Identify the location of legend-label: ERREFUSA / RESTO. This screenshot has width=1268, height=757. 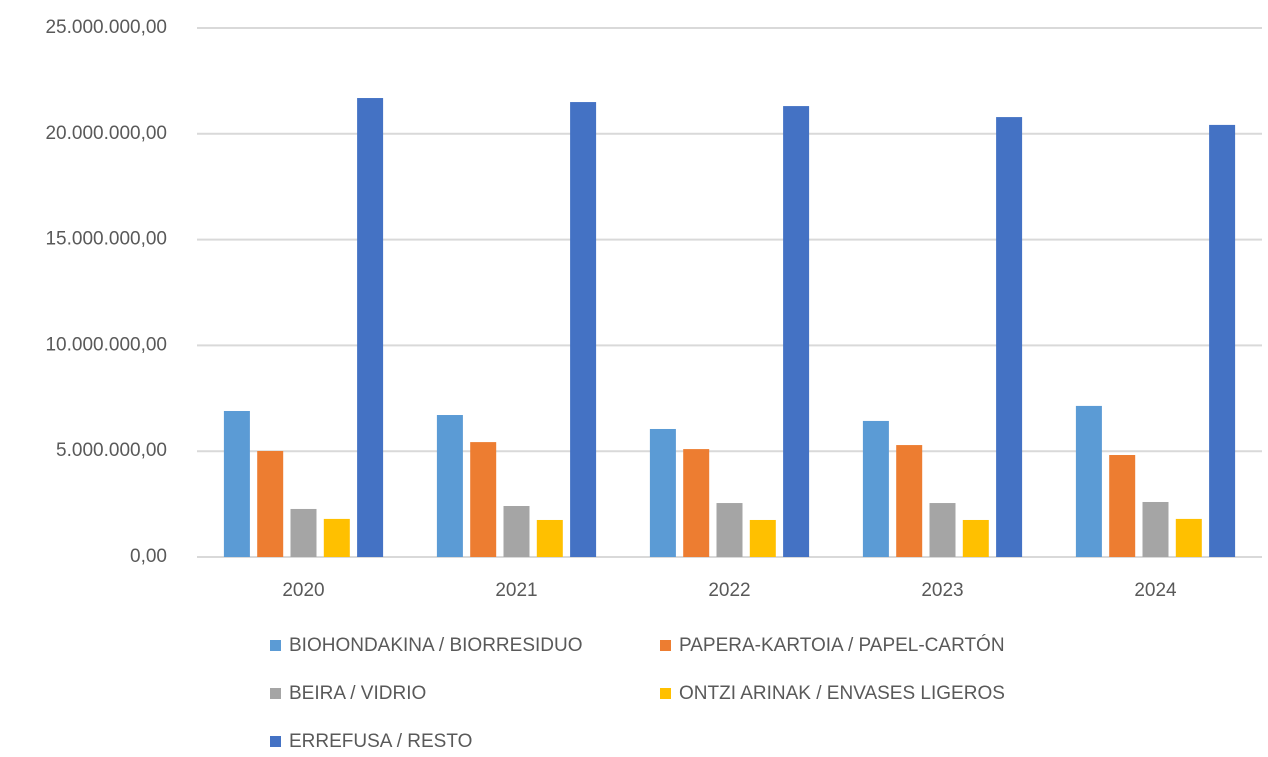
(380, 741).